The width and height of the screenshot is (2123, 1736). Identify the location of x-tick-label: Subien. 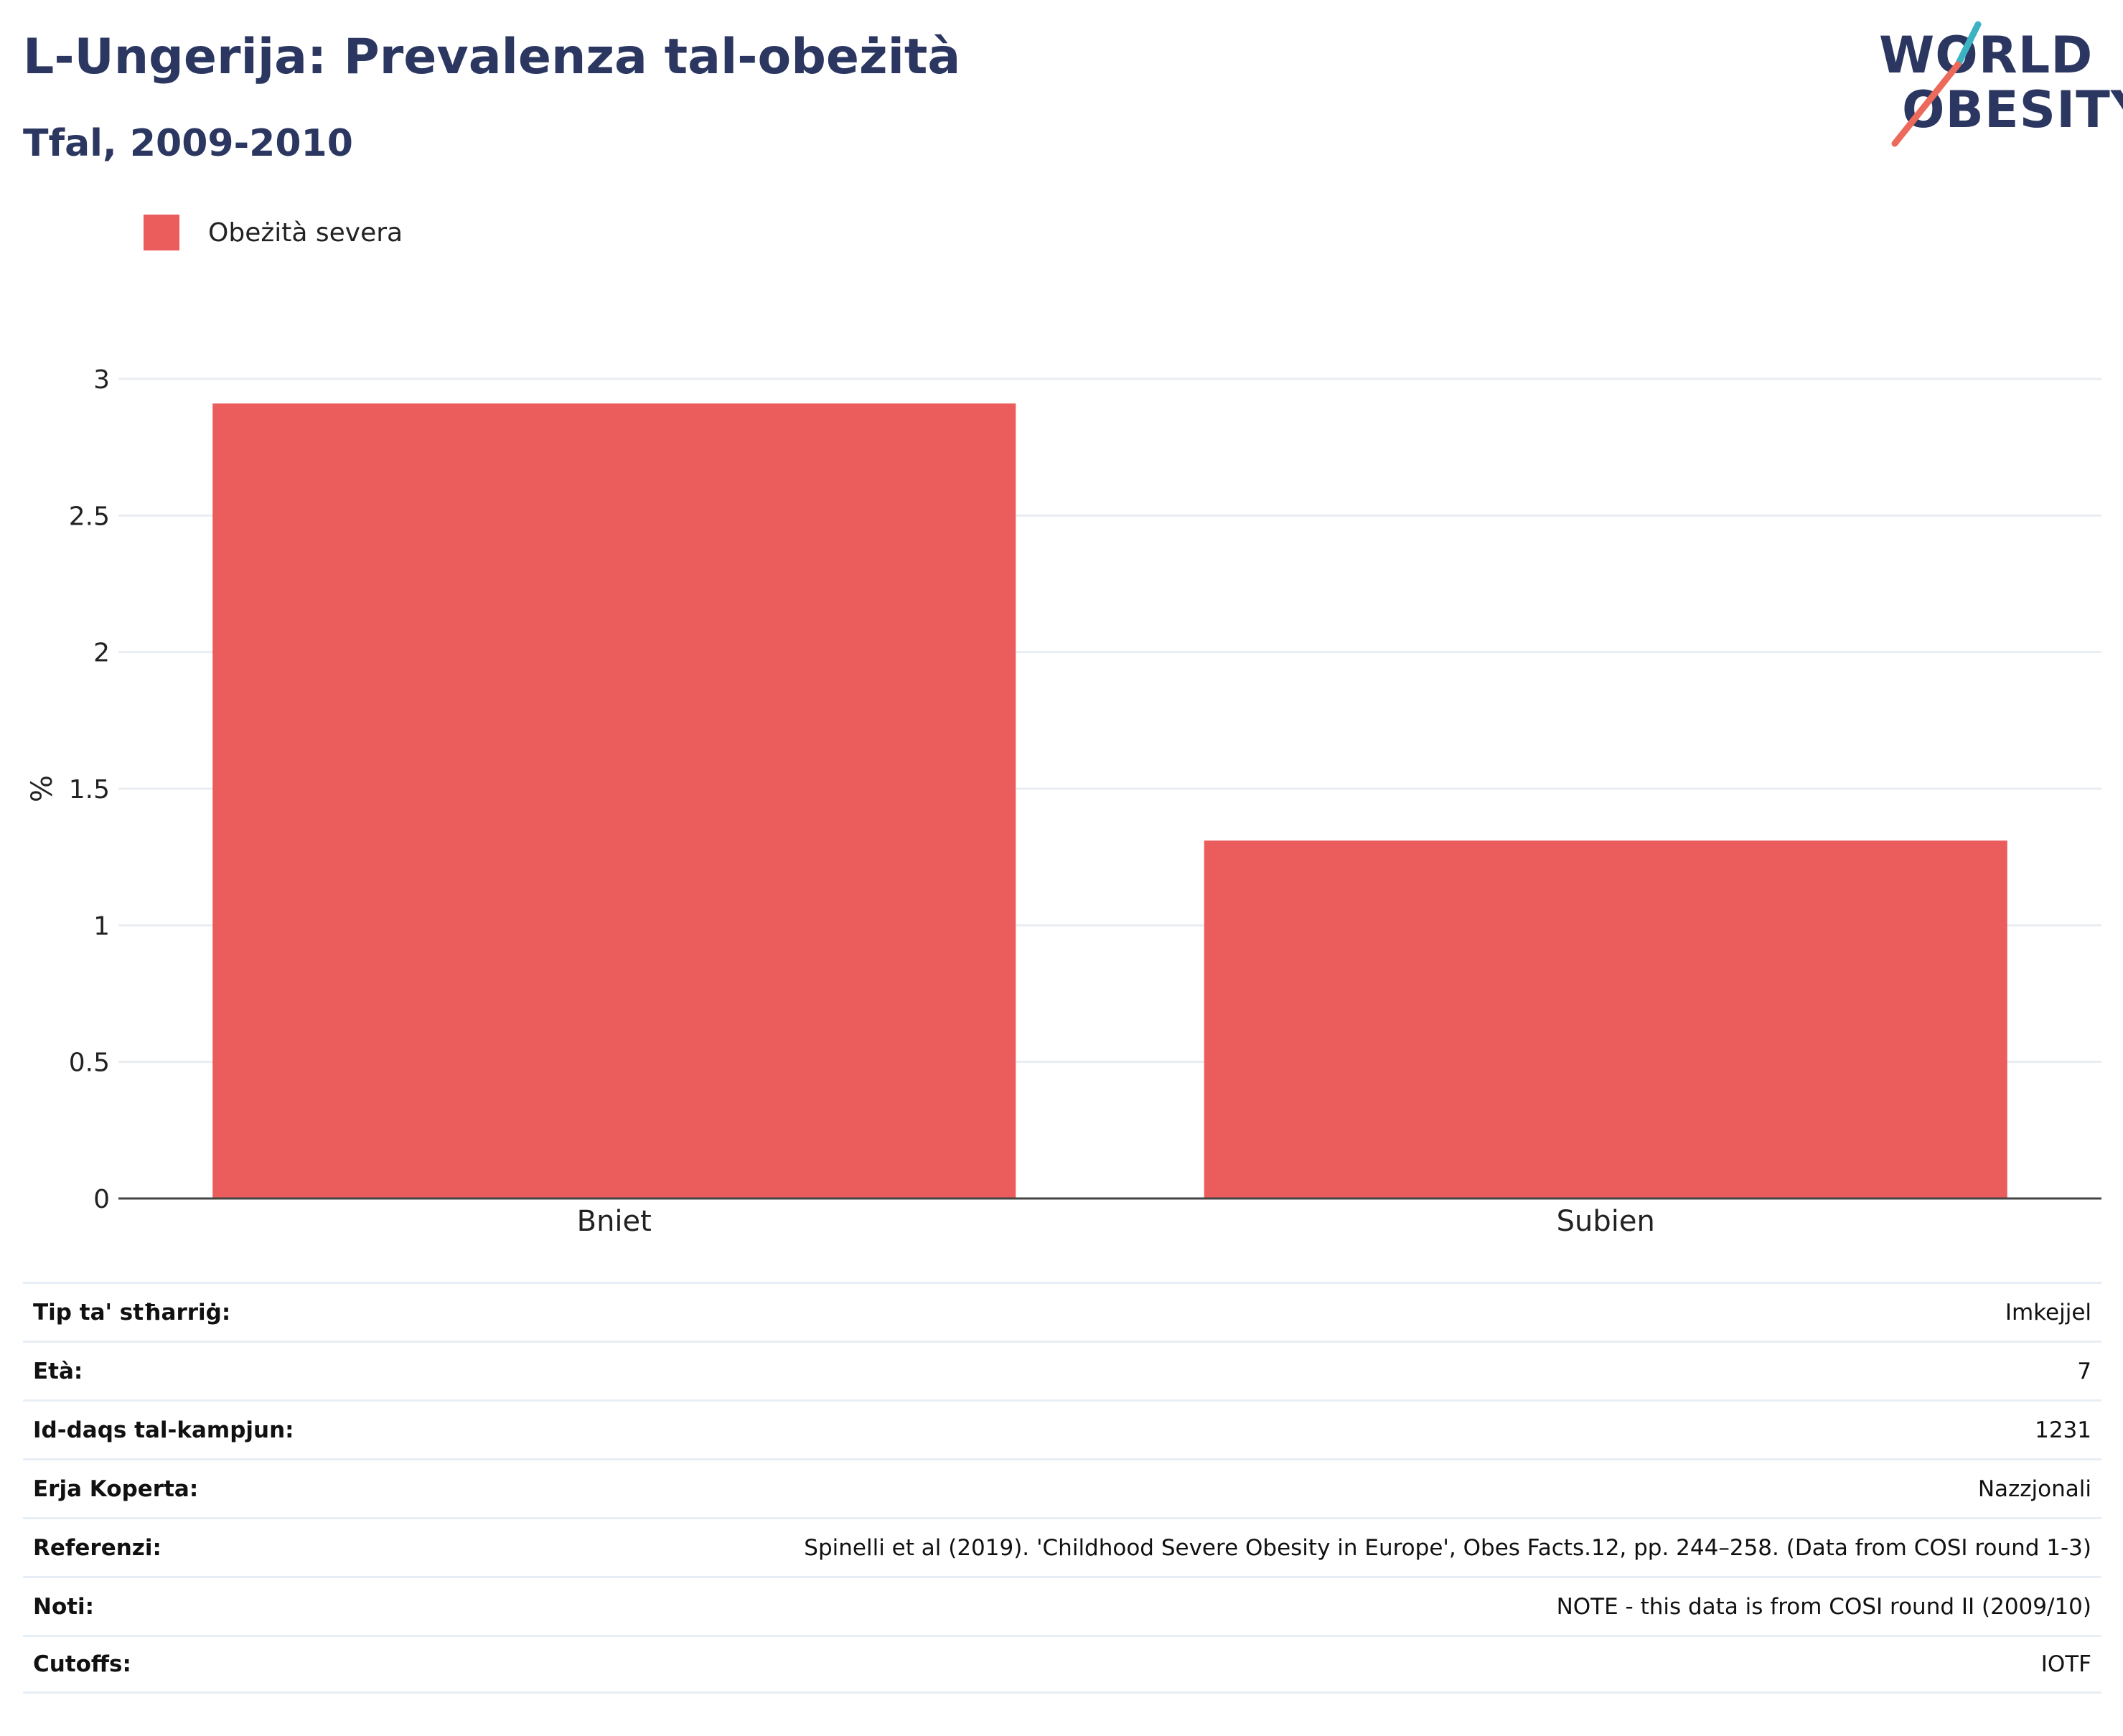
(1606, 1221).